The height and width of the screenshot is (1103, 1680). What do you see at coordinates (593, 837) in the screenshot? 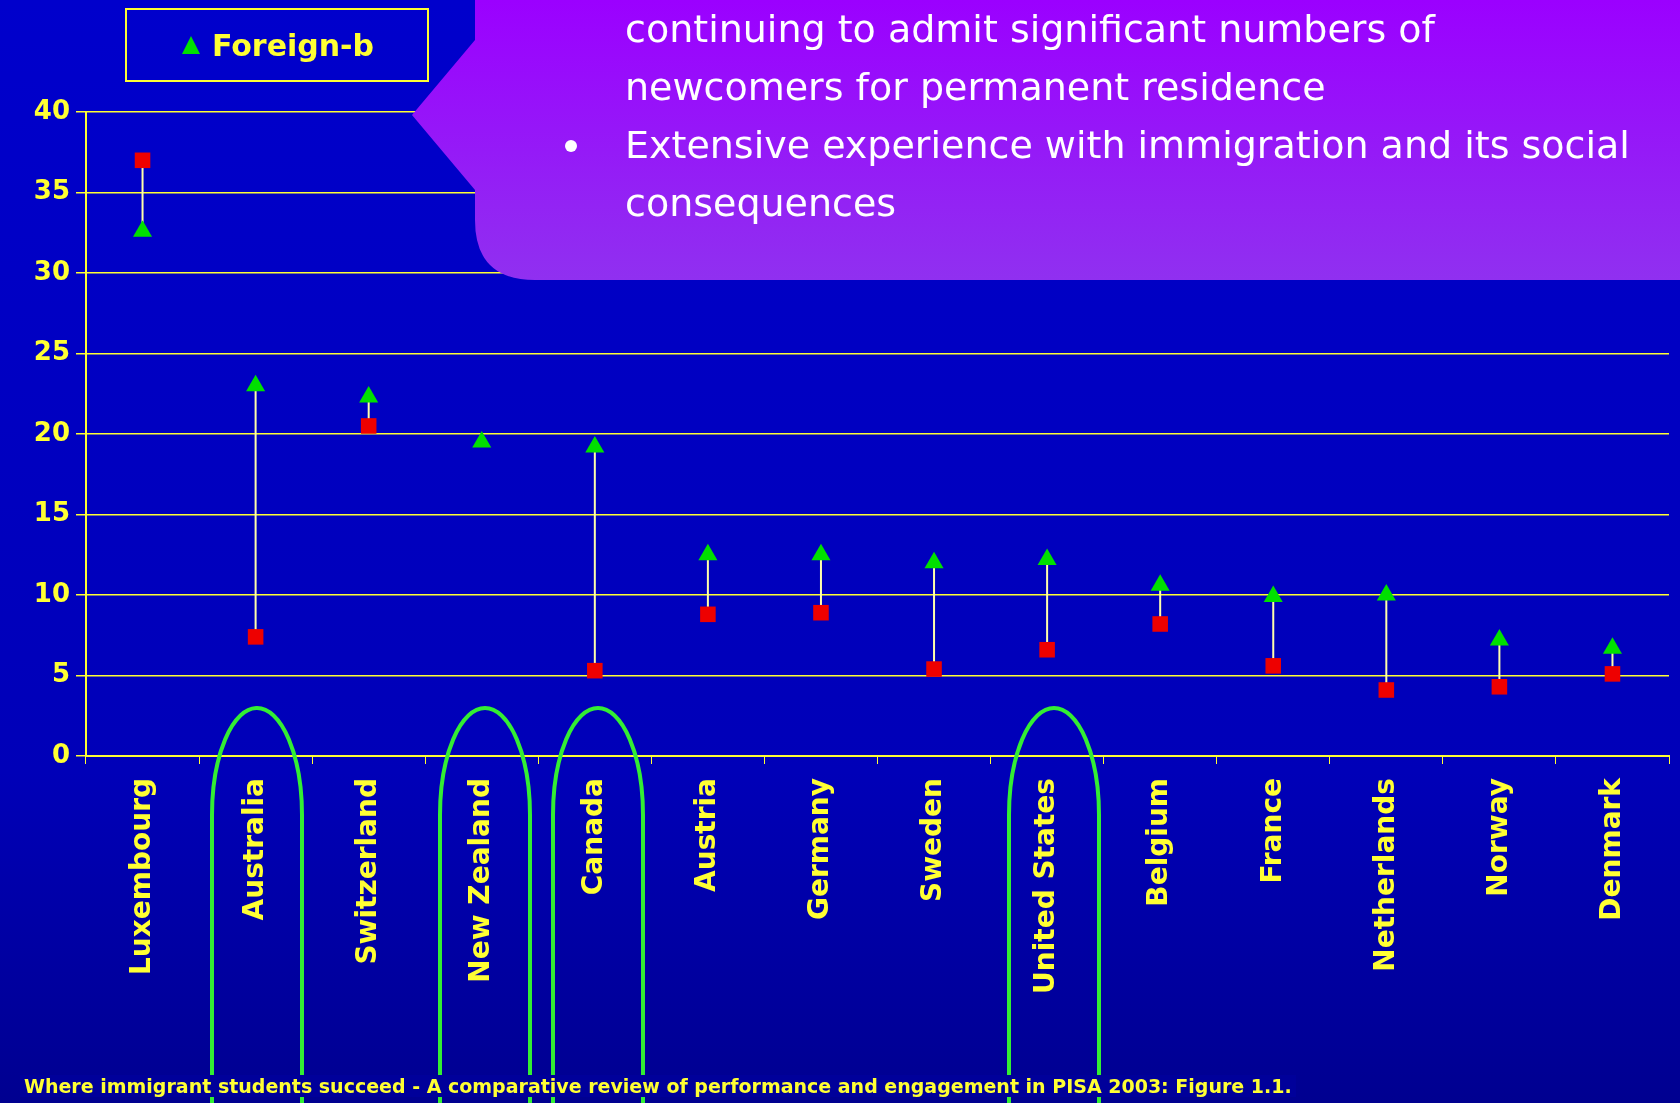
I see `x-tick-label: Canada` at bounding box center [593, 837].